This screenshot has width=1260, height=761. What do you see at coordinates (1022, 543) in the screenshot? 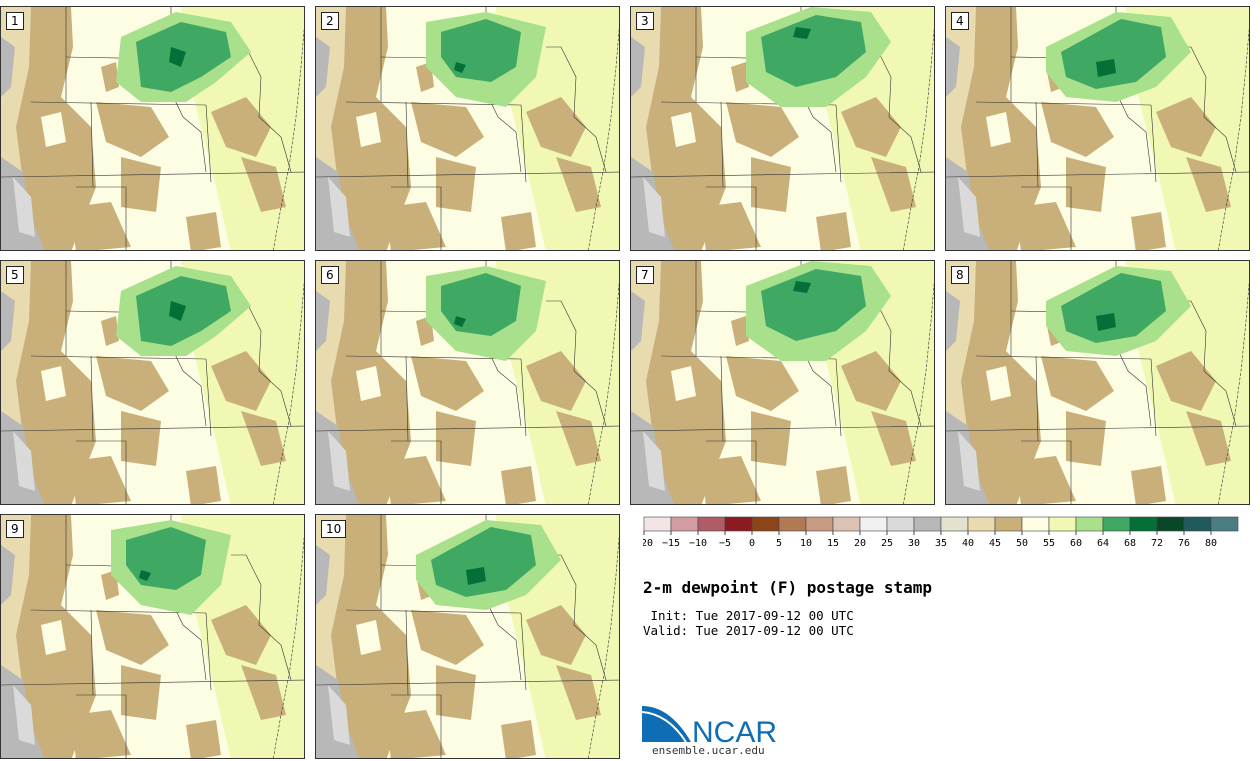
I see `colorbar-tick-label: 50` at bounding box center [1022, 543].